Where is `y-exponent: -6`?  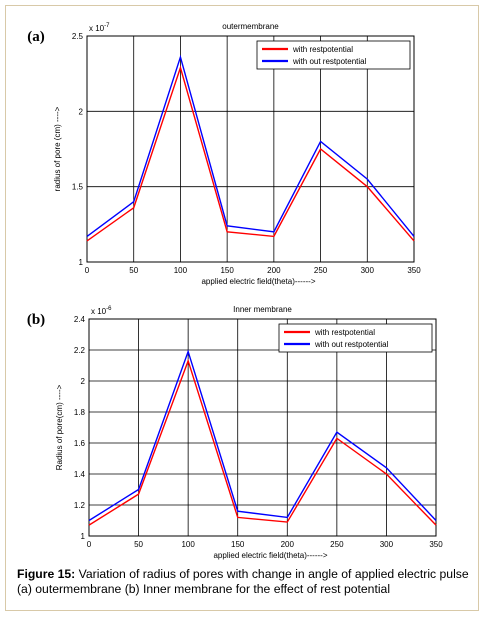 y-exponent: -6 is located at coordinates (109, 309).